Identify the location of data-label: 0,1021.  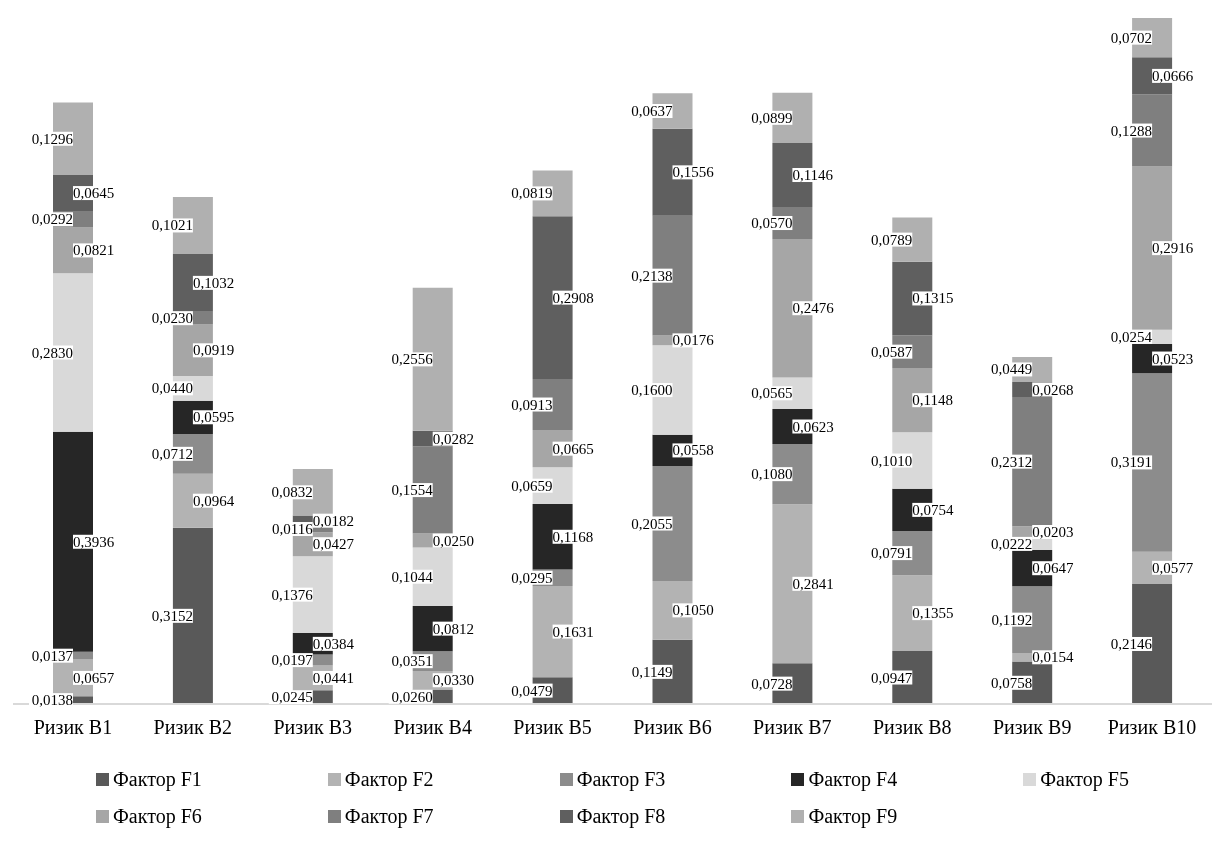
(172, 225).